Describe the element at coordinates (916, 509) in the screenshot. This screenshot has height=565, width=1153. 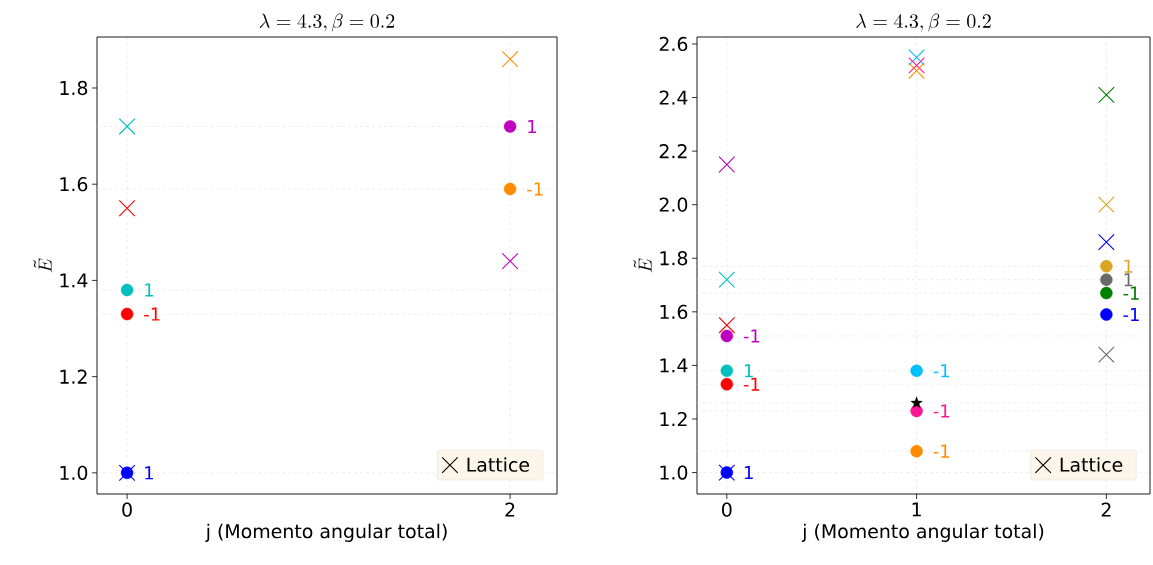
I see `x-tick-label: 1` at that location.